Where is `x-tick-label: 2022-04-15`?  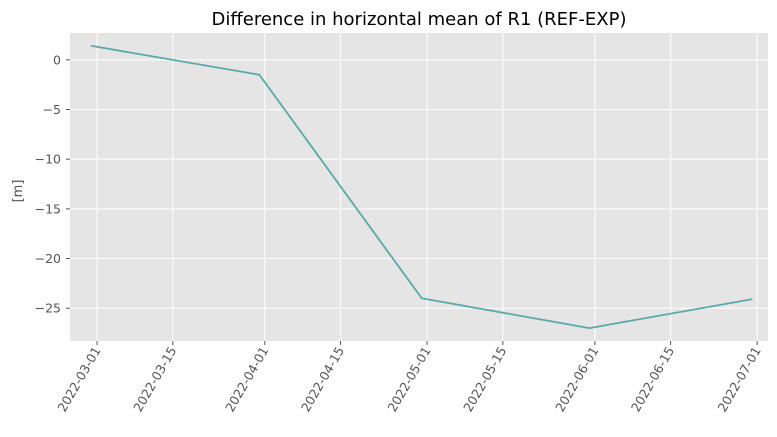 x-tick-label: 2022-04-15 is located at coordinates (322, 379).